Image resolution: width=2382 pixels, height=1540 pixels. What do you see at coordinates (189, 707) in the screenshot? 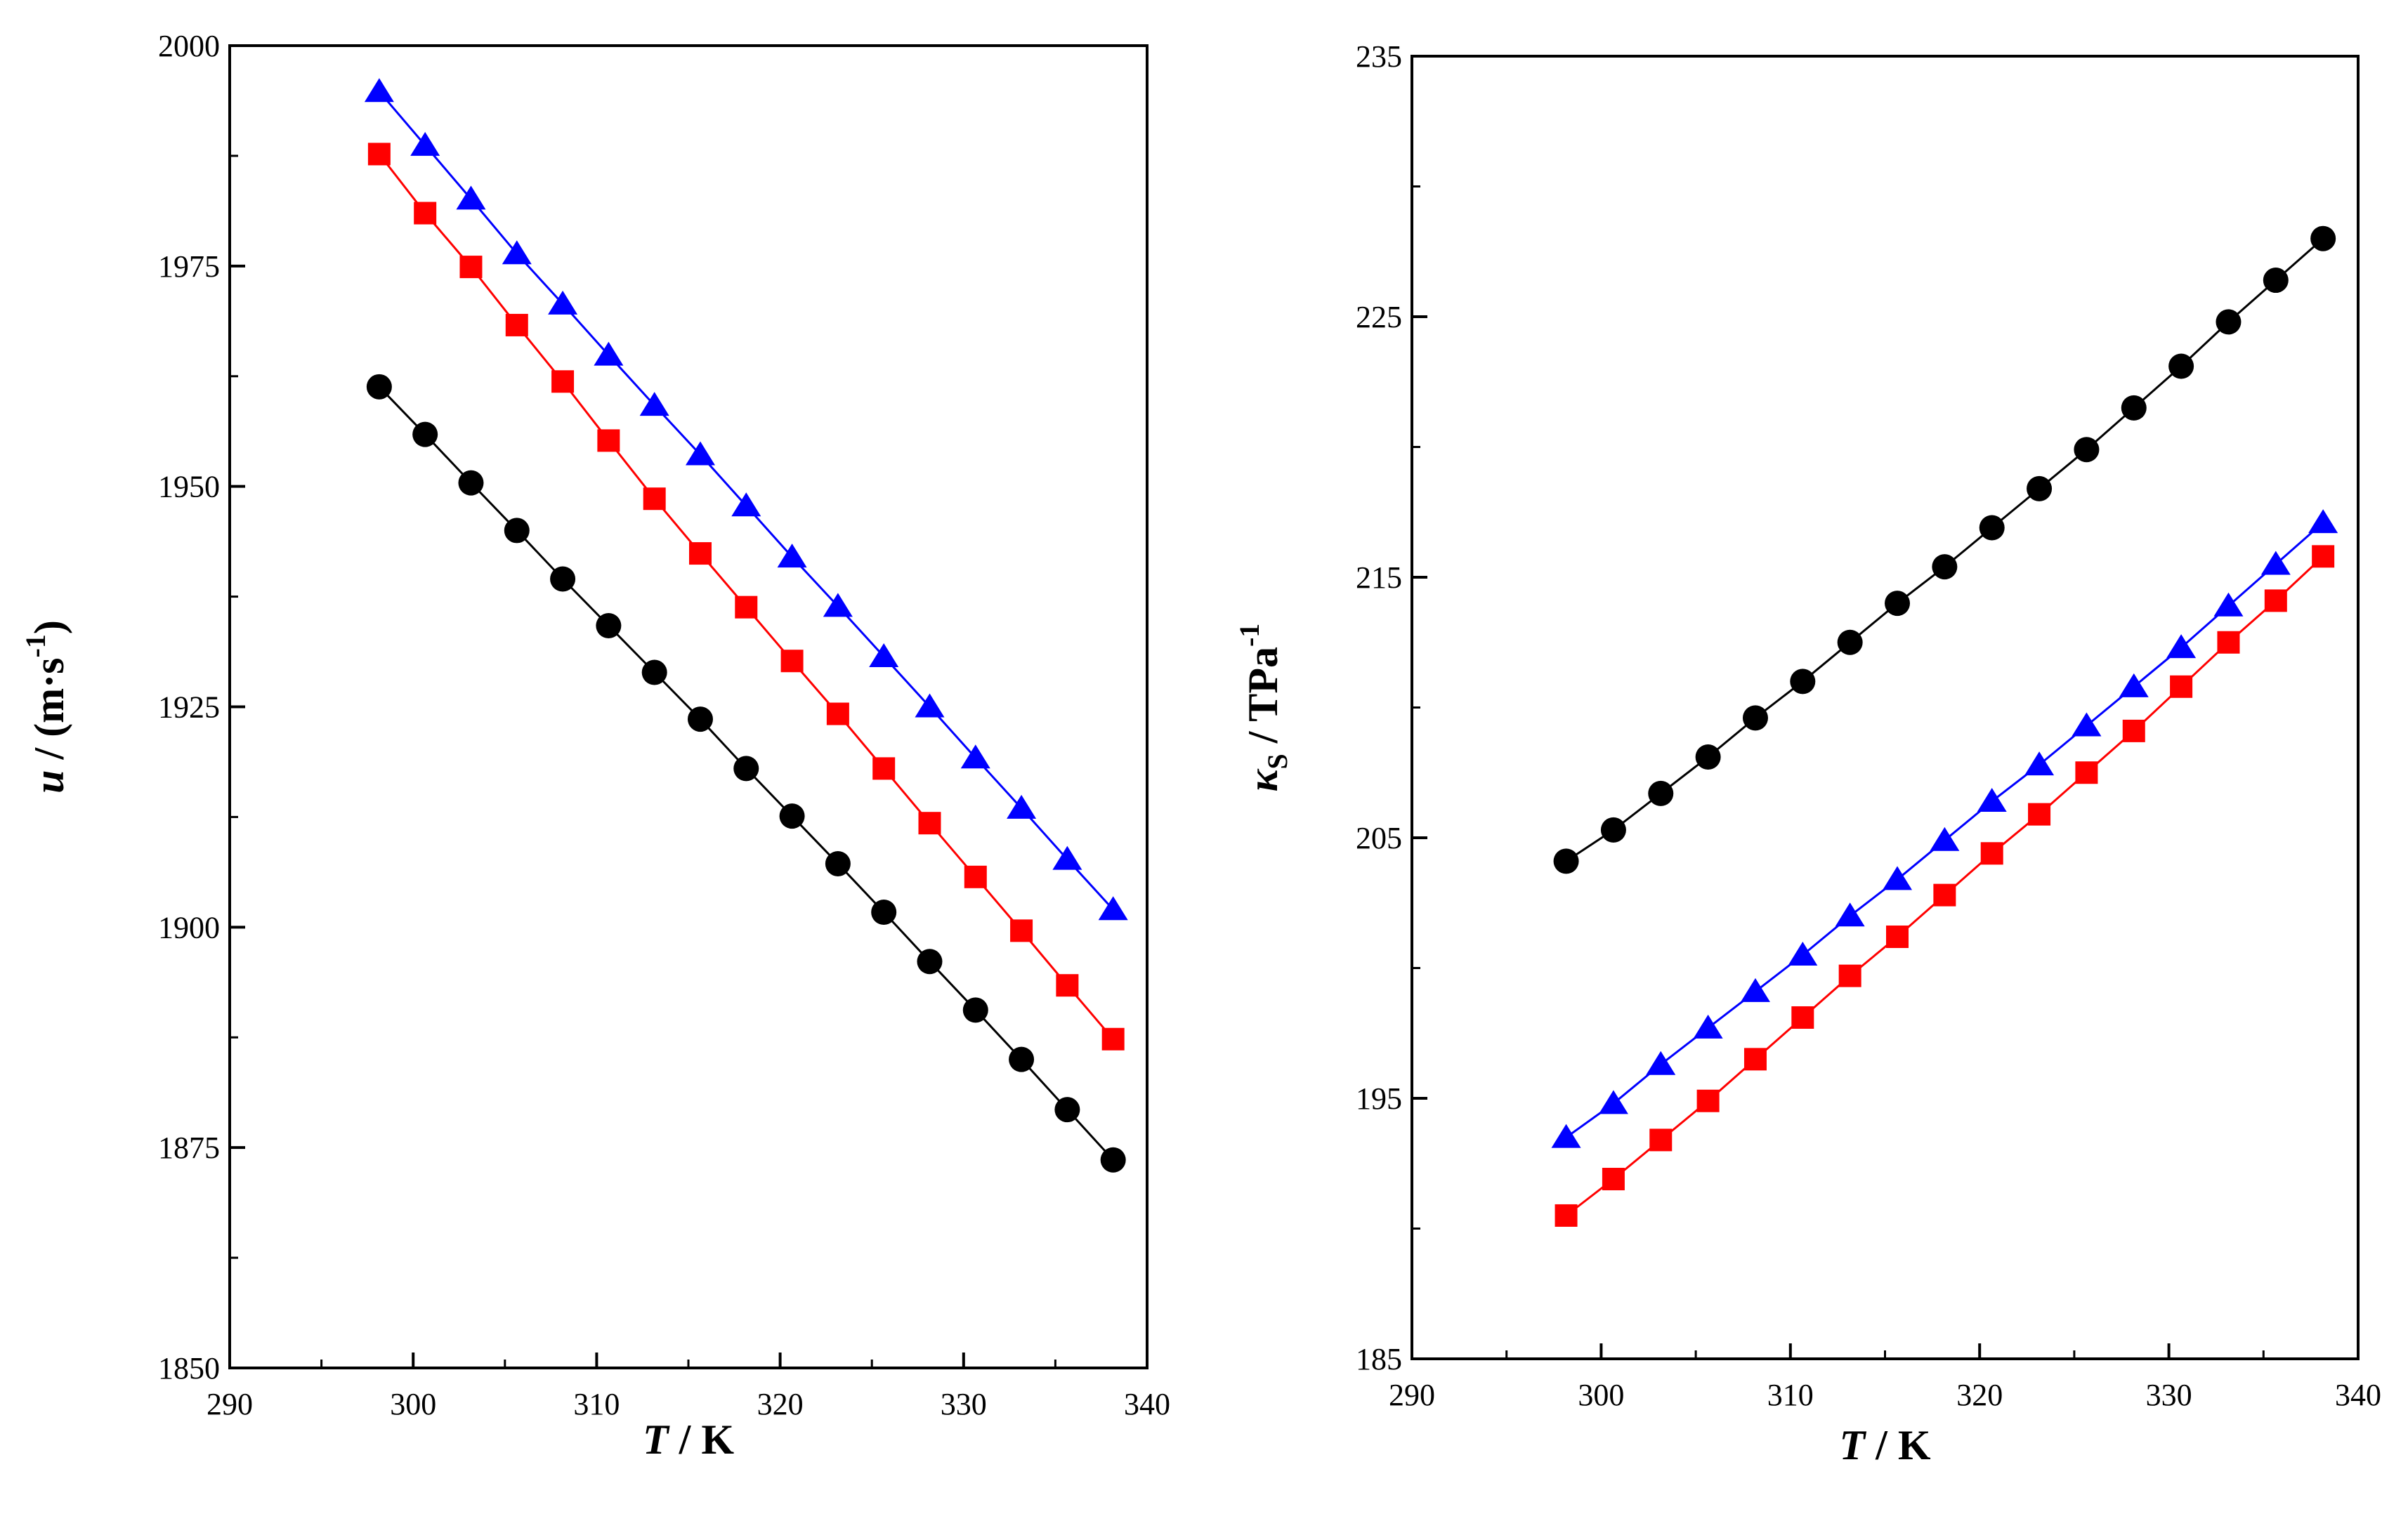
I see `y-tick-label: 1925` at bounding box center [189, 707].